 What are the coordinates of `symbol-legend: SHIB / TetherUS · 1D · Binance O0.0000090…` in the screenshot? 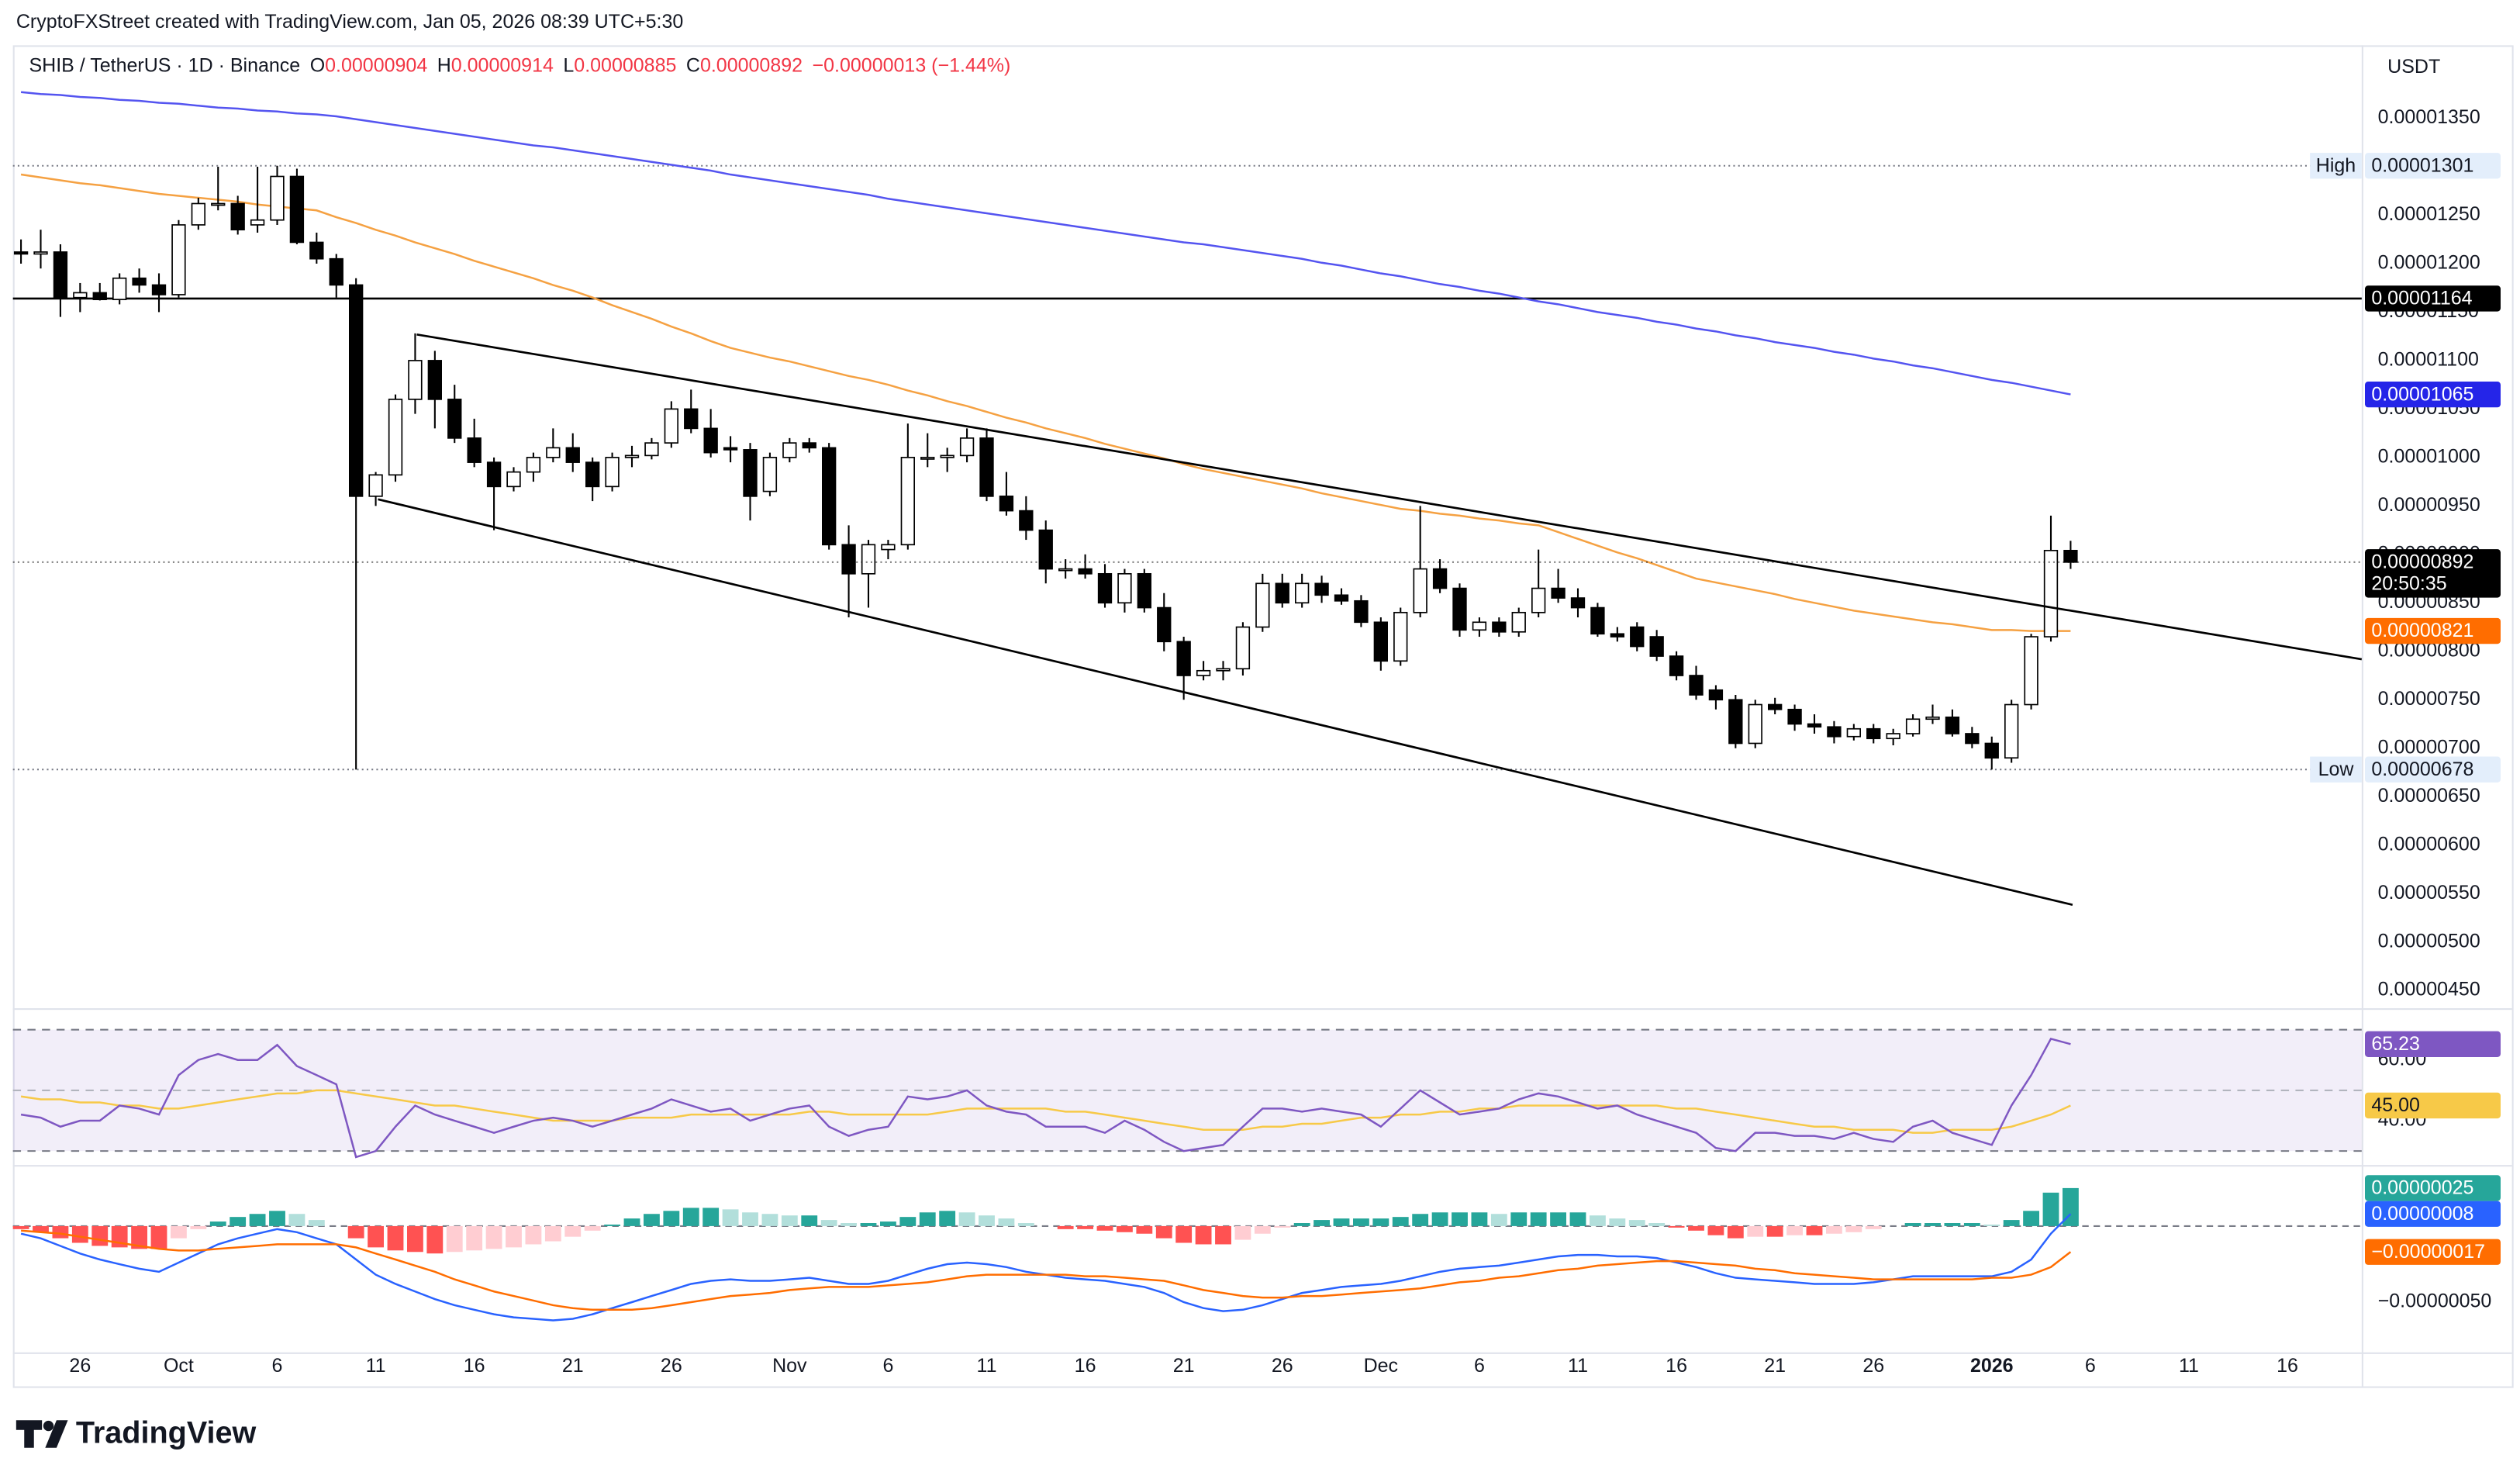 It's located at (520, 65).